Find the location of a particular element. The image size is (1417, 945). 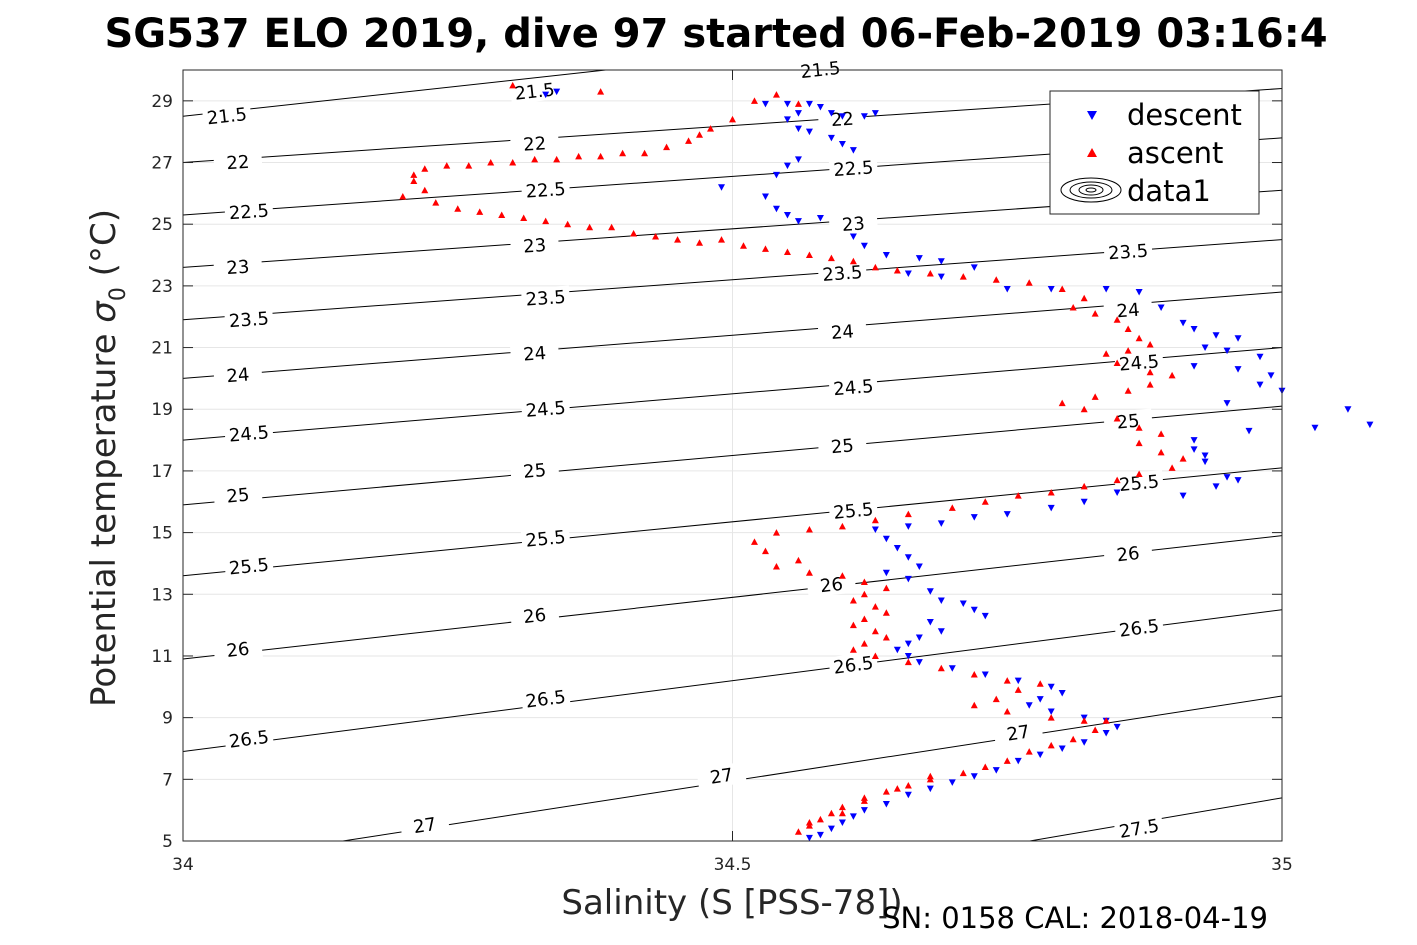

legend-data1-label: data1 is located at coordinates (1169, 191).